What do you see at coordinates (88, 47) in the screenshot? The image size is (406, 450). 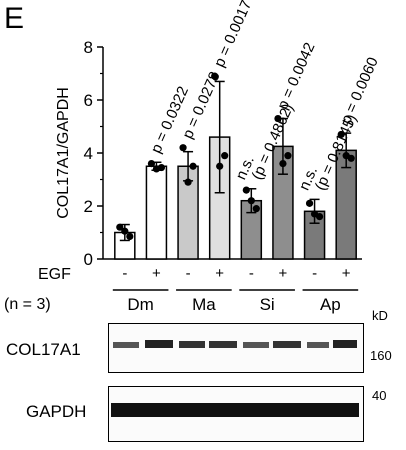 I see `y-tick-label: 8` at bounding box center [88, 47].